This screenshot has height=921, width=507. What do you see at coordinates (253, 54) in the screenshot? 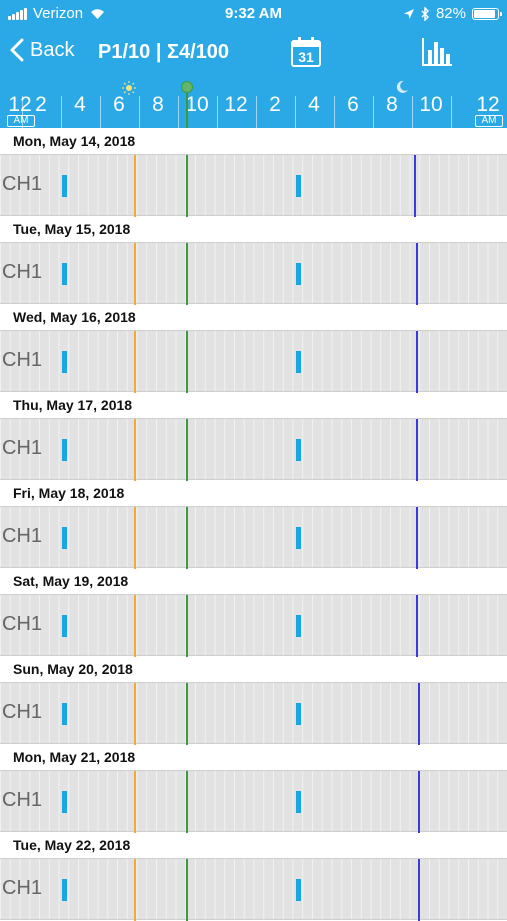
I see `nav-bar: Back P1/10 | Σ4/100 31` at bounding box center [253, 54].